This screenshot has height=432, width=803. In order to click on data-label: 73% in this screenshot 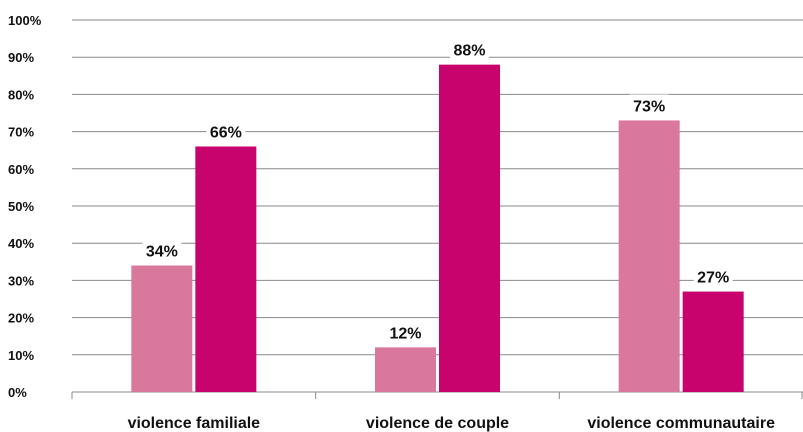, I will do `click(649, 106)`.